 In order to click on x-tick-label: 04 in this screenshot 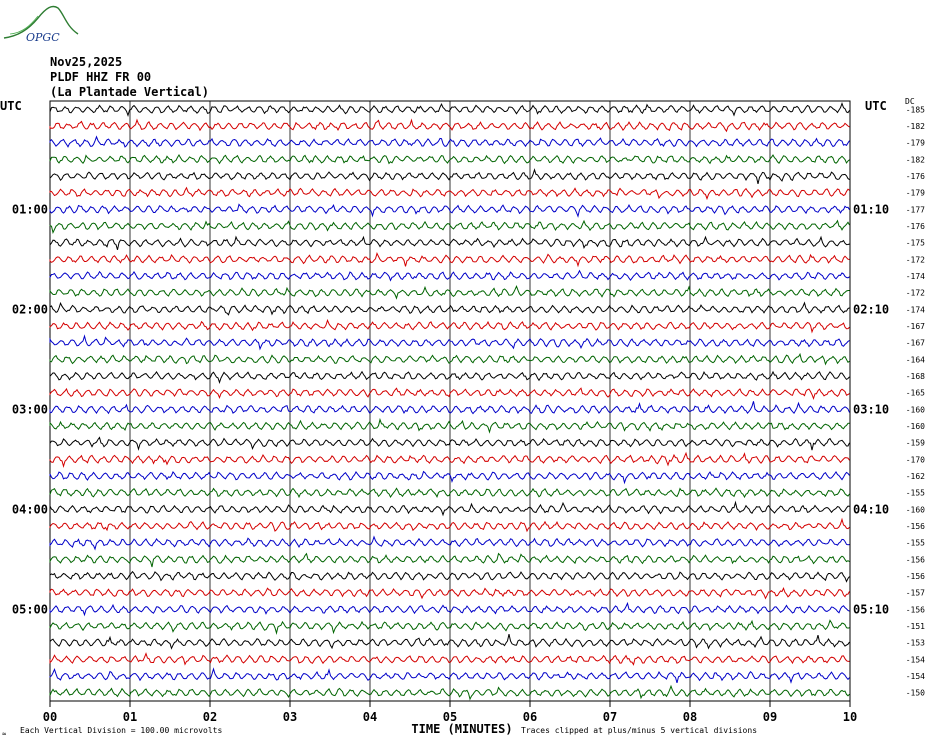, I will do `click(370, 717)`.